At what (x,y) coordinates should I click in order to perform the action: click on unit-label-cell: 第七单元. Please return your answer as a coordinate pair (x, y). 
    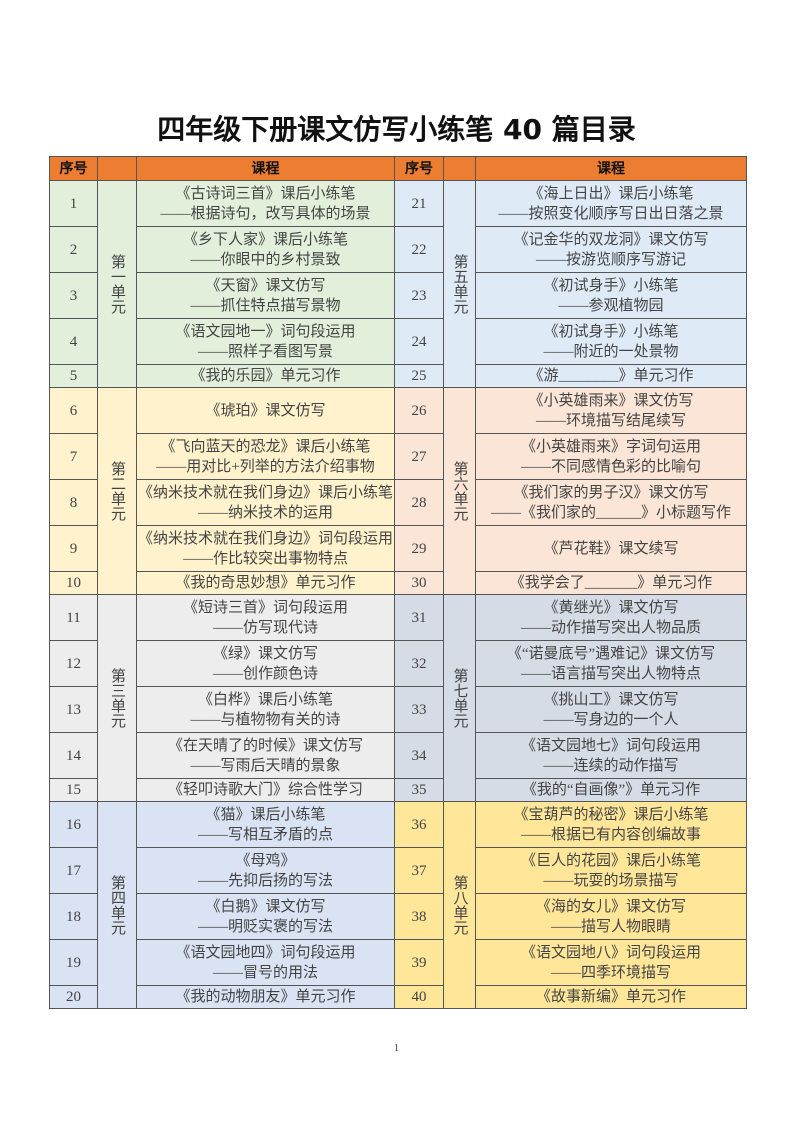
    Looking at the image, I should click on (459, 698).